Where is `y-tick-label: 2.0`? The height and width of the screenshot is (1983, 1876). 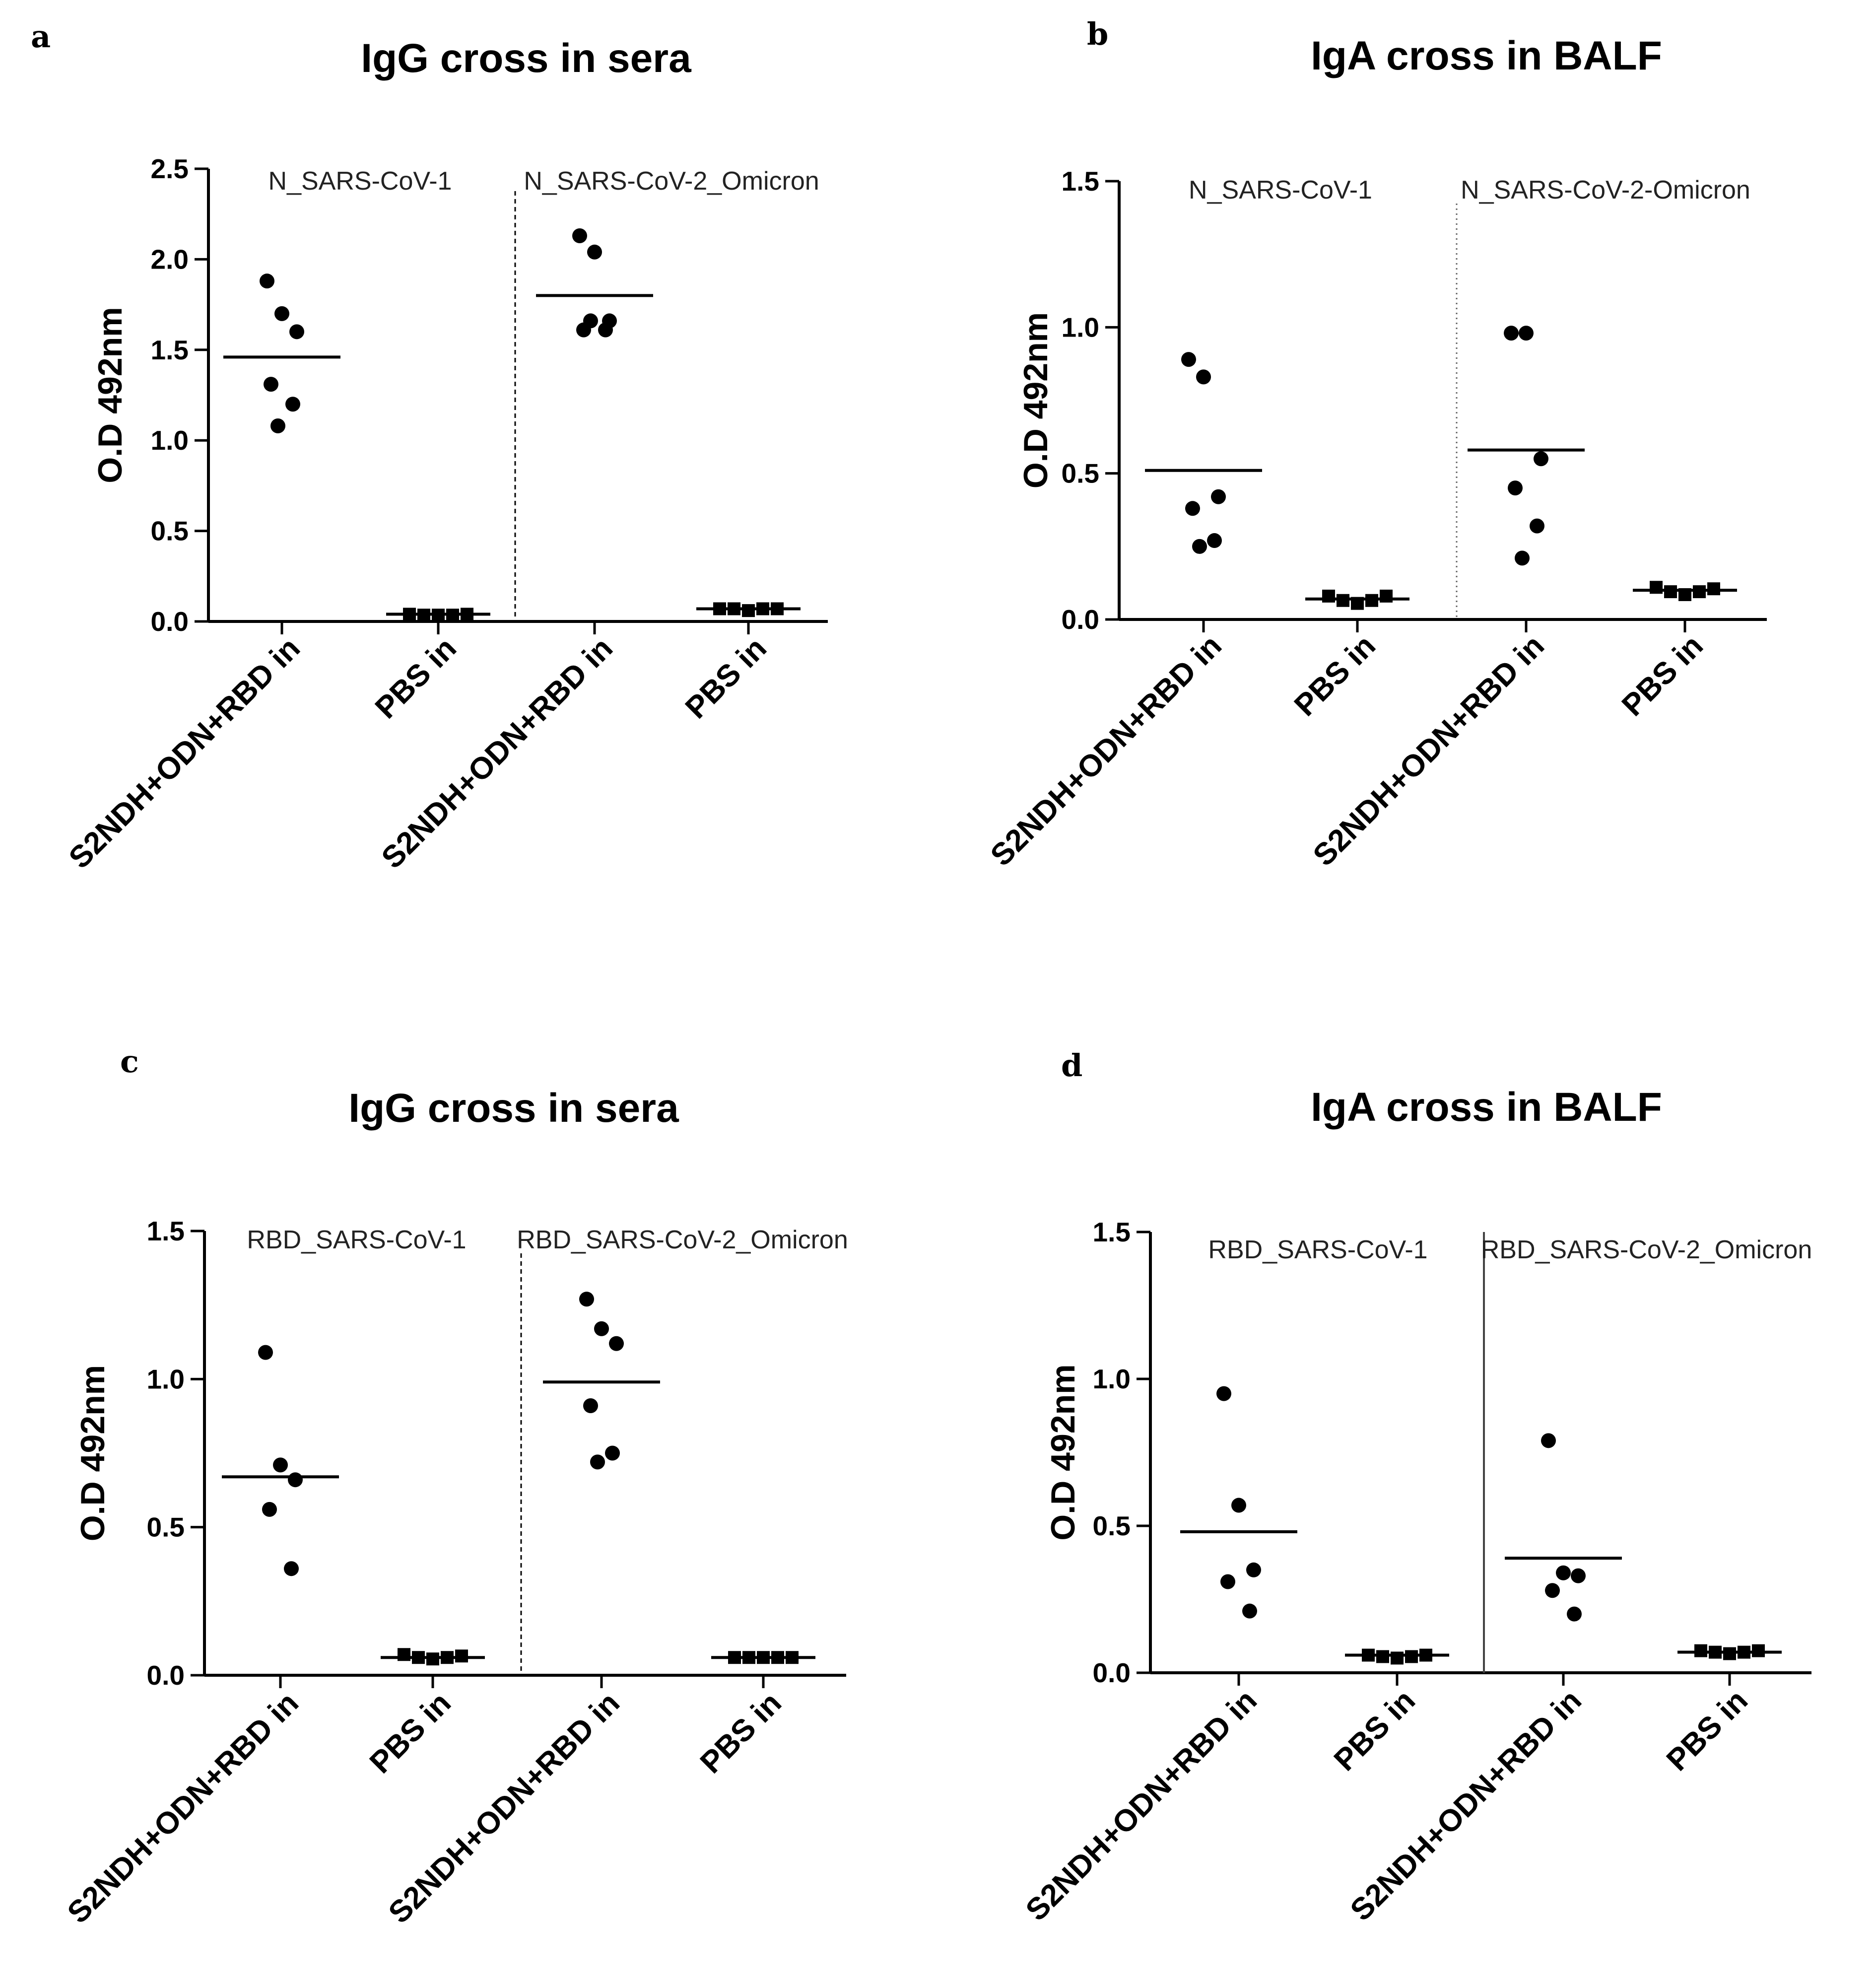 y-tick-label: 2.0 is located at coordinates (170, 259).